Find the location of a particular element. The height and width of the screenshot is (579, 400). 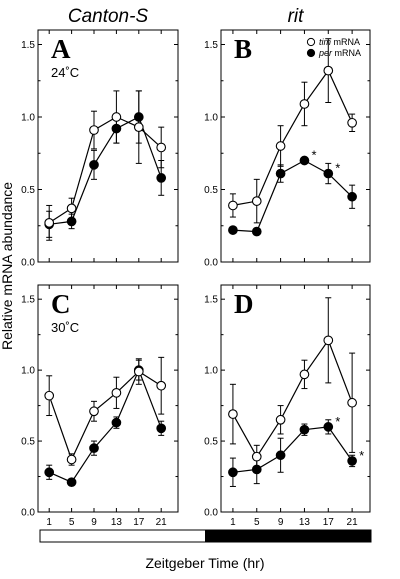

column-title: rit is located at coordinates (296, 16).